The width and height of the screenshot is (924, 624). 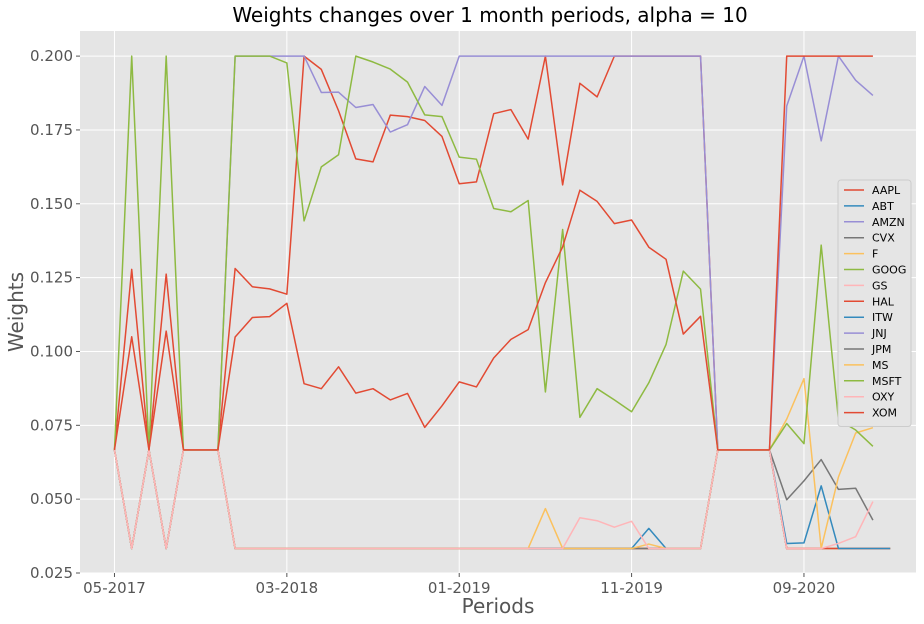 I want to click on y-tick-label: 0.150, so click(x=51, y=204).